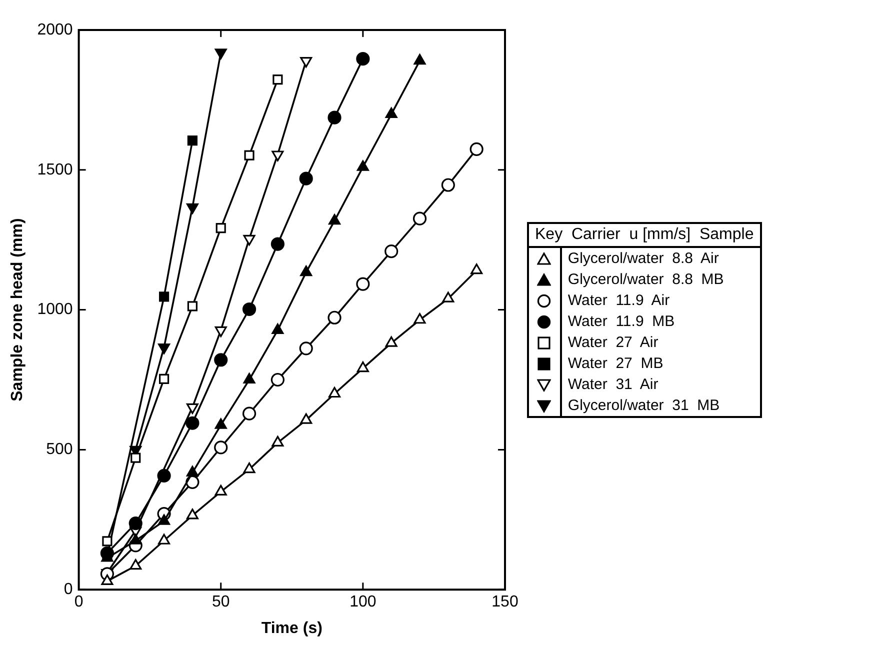 Image resolution: width=877 pixels, height=646 pixels. What do you see at coordinates (59, 449) in the screenshot?
I see `y-tick-label: 500` at bounding box center [59, 449].